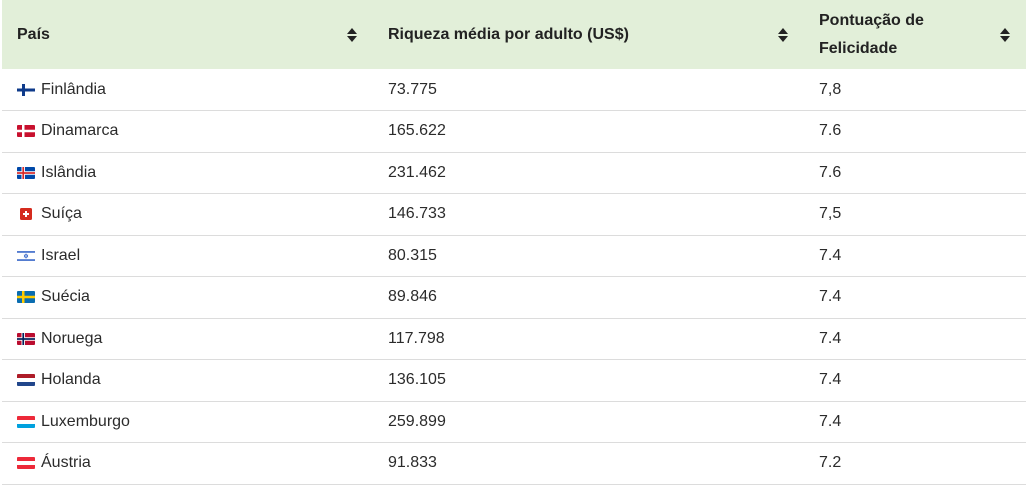  What do you see at coordinates (80, 131) in the screenshot?
I see `country-name: Dinamarca` at bounding box center [80, 131].